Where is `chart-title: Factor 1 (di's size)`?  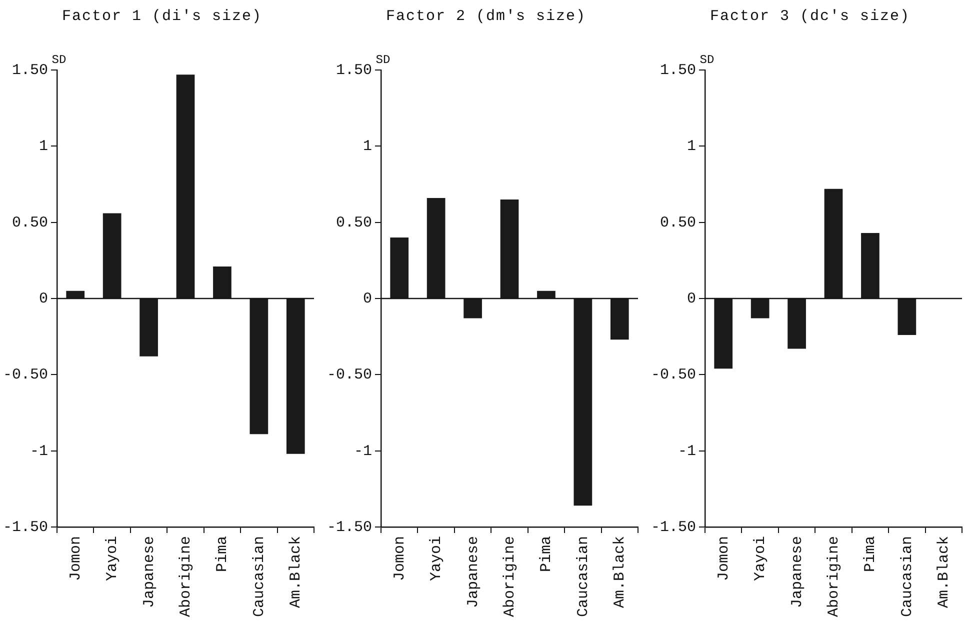
chart-title: Factor 1 (di's size) is located at coordinates (162, 17).